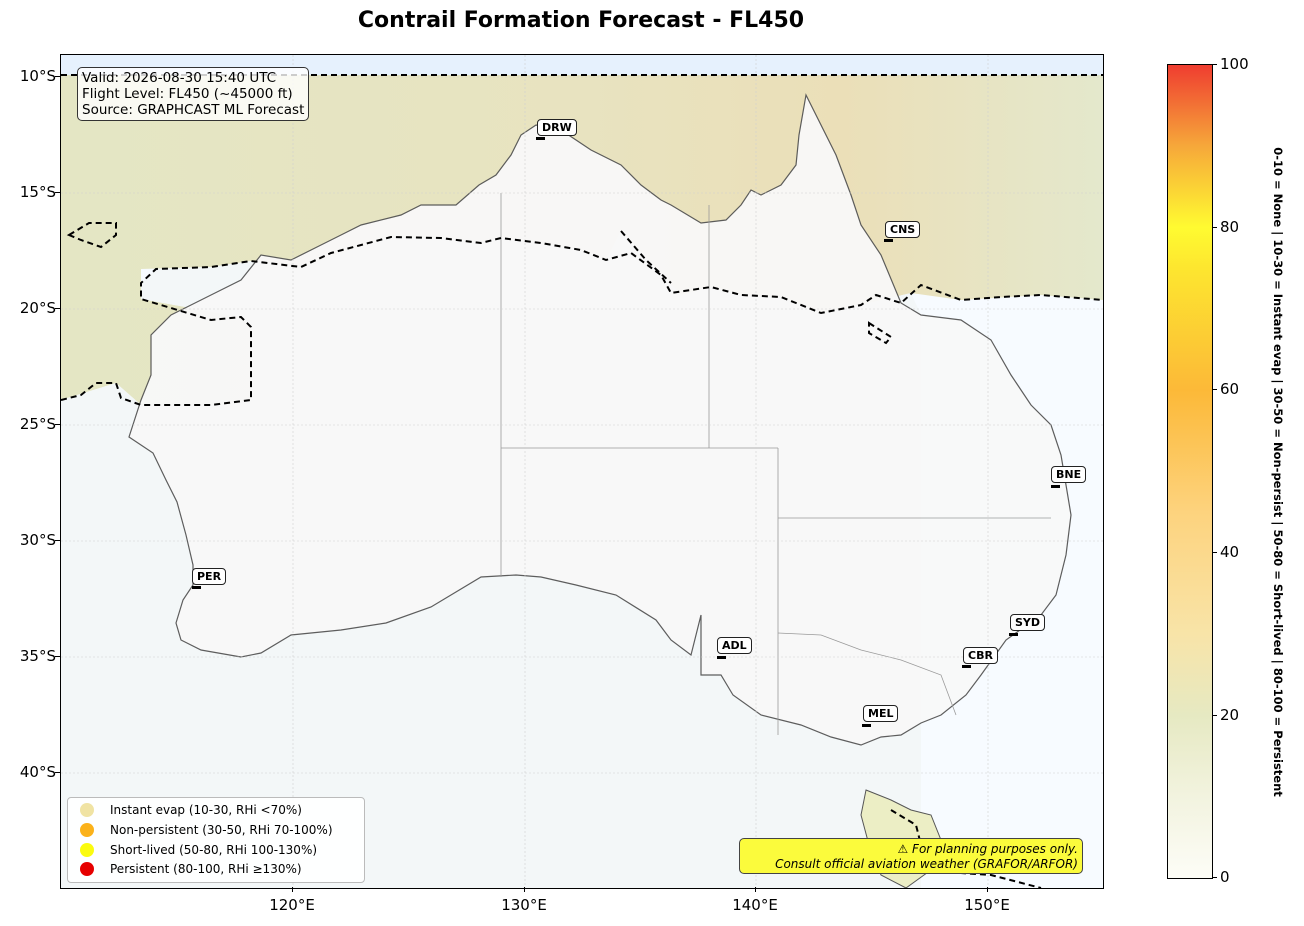 This screenshot has width=1304, height=926. I want to click on legend-item: Persistent (80-100, RHi ≥130%), so click(191, 869).